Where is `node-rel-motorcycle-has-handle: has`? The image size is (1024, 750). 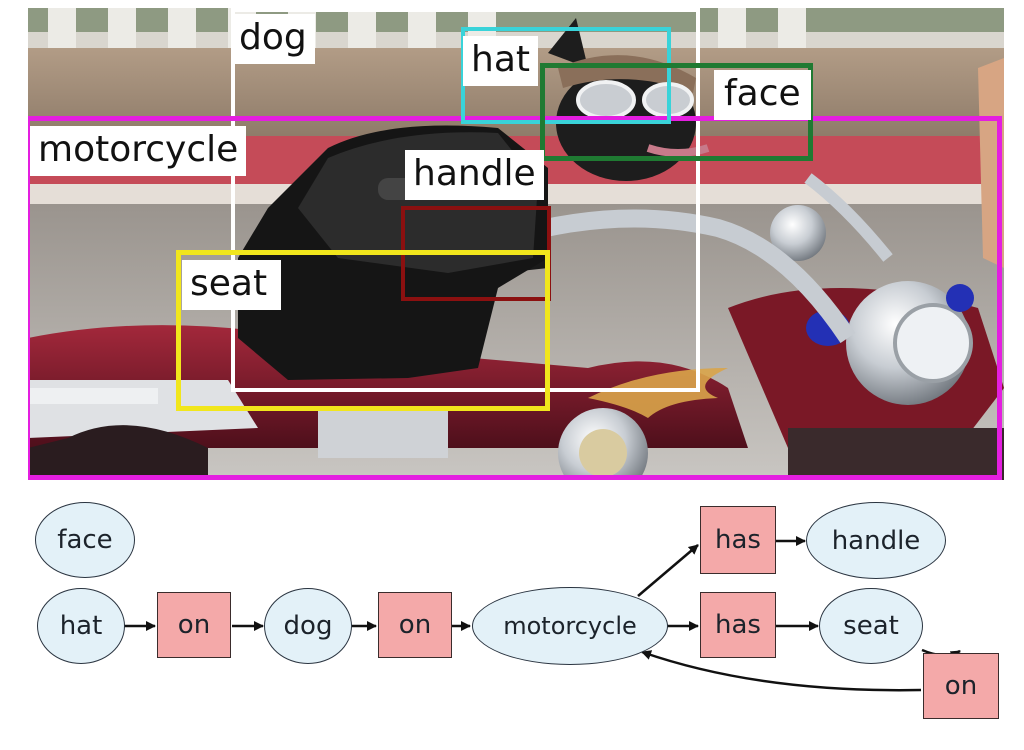 node-rel-motorcycle-has-handle: has is located at coordinates (738, 540).